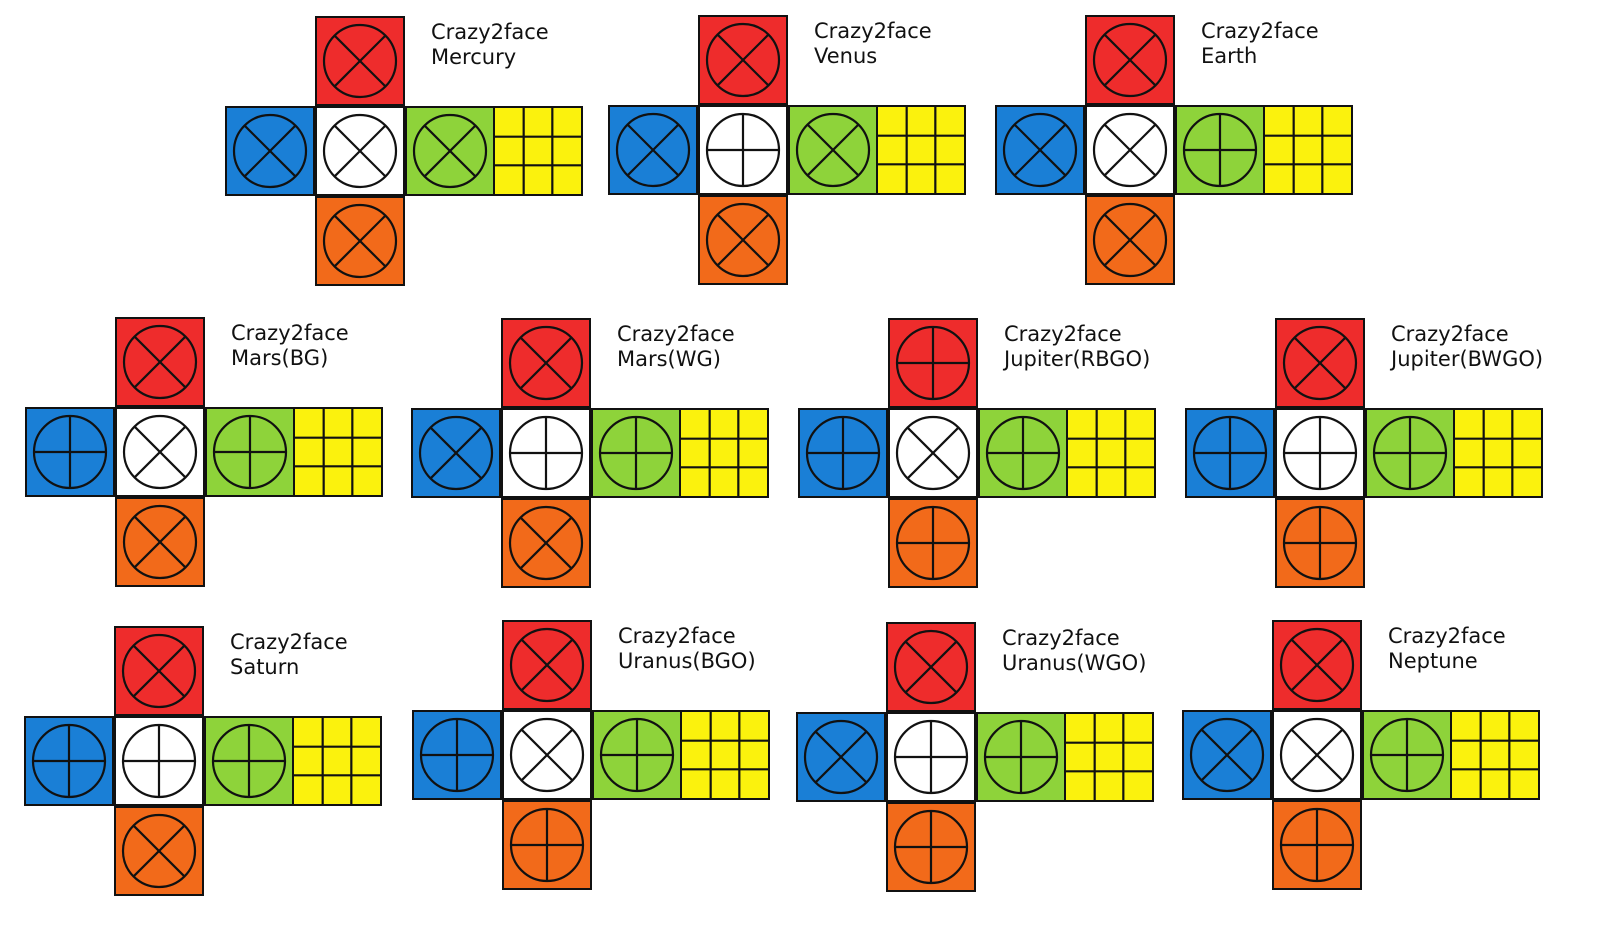 This screenshot has width=1600, height=934. Describe the element at coordinates (846, 56) in the screenshot. I see `puzzle-variant-name: Venus` at that location.